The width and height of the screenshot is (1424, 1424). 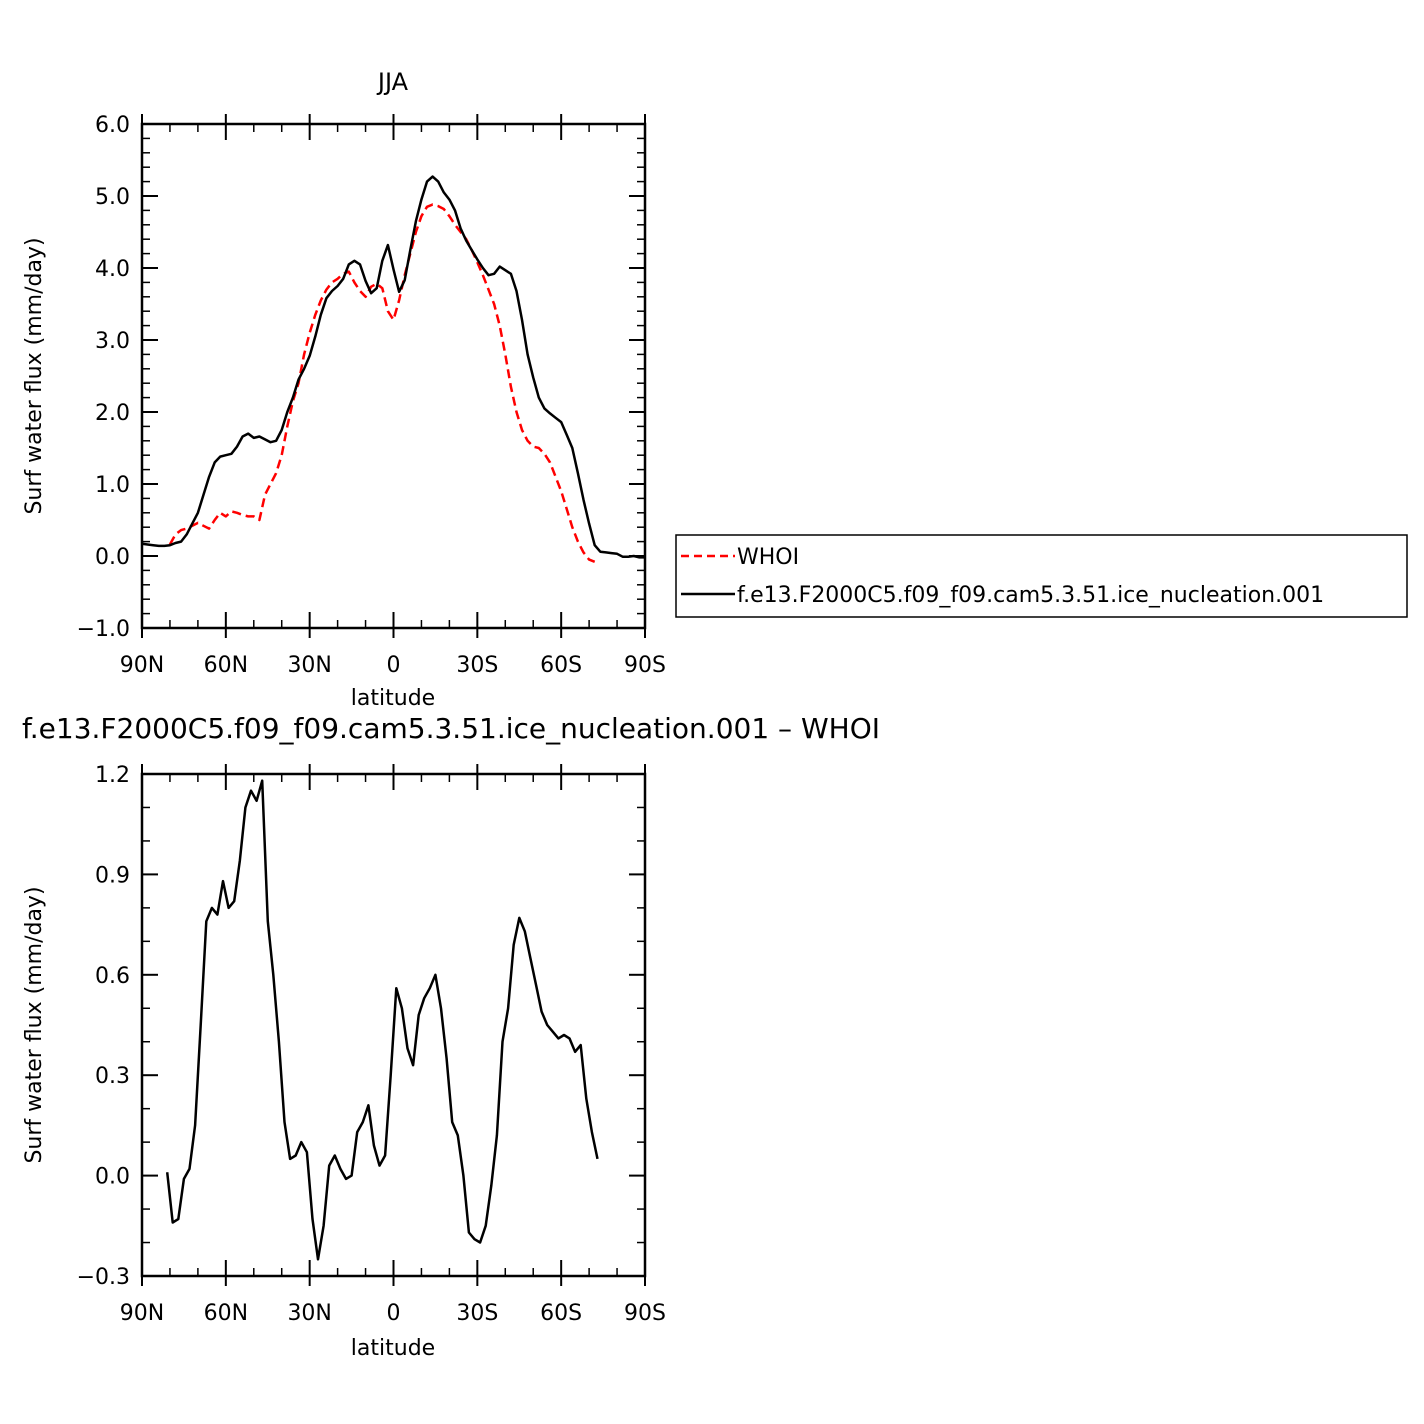 I want to click on y-tick-label: 1.2, so click(x=112, y=775).